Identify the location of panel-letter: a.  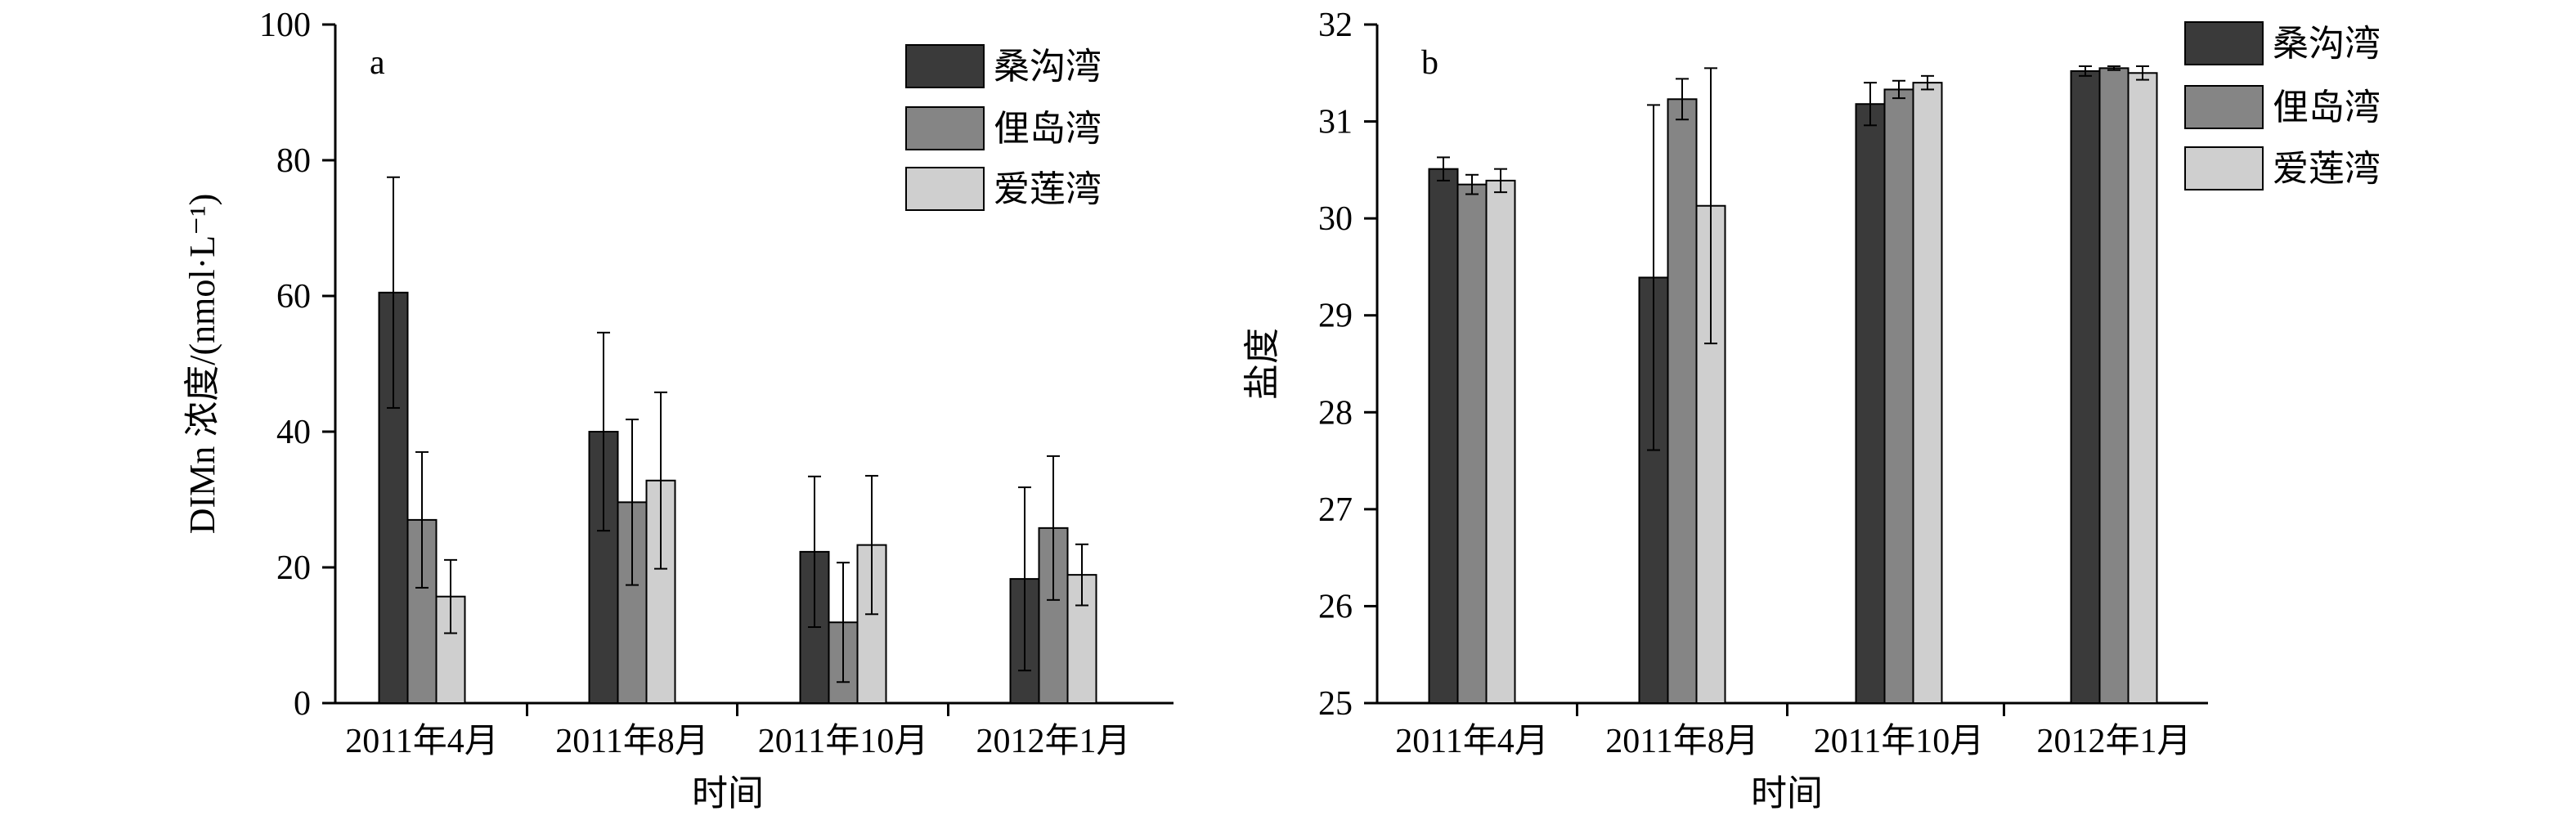
(377, 63).